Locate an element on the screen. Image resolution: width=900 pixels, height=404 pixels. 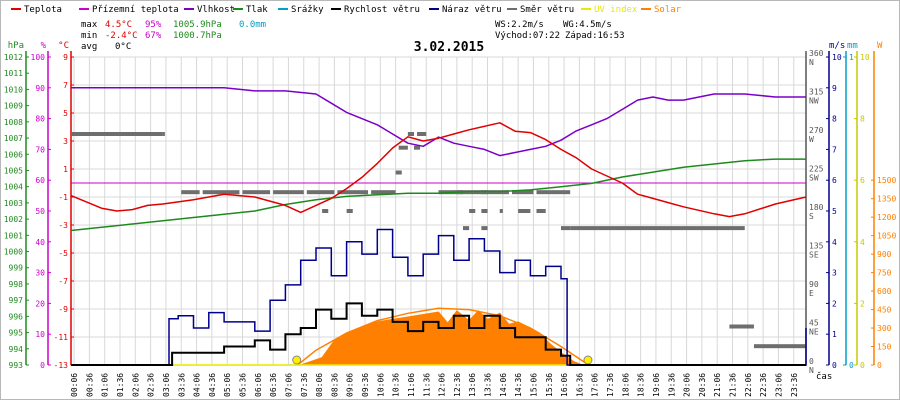
legend-label-srazky: Srážky is located at coordinates (307, 10).